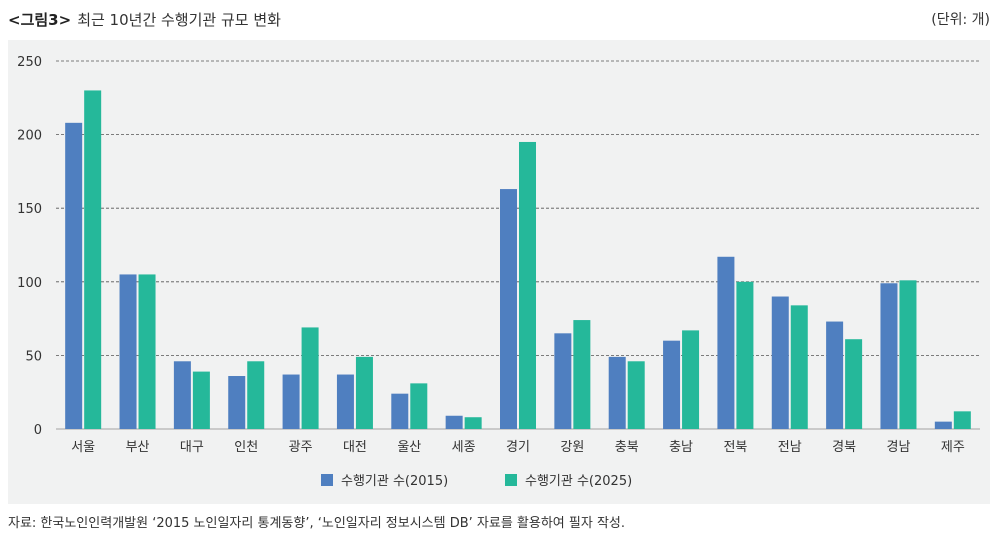 This screenshot has height=543, width=1000. What do you see at coordinates (179, 19) in the screenshot?
I see `chart-title: 최근 10년간 수행기관 규모 변화` at bounding box center [179, 19].